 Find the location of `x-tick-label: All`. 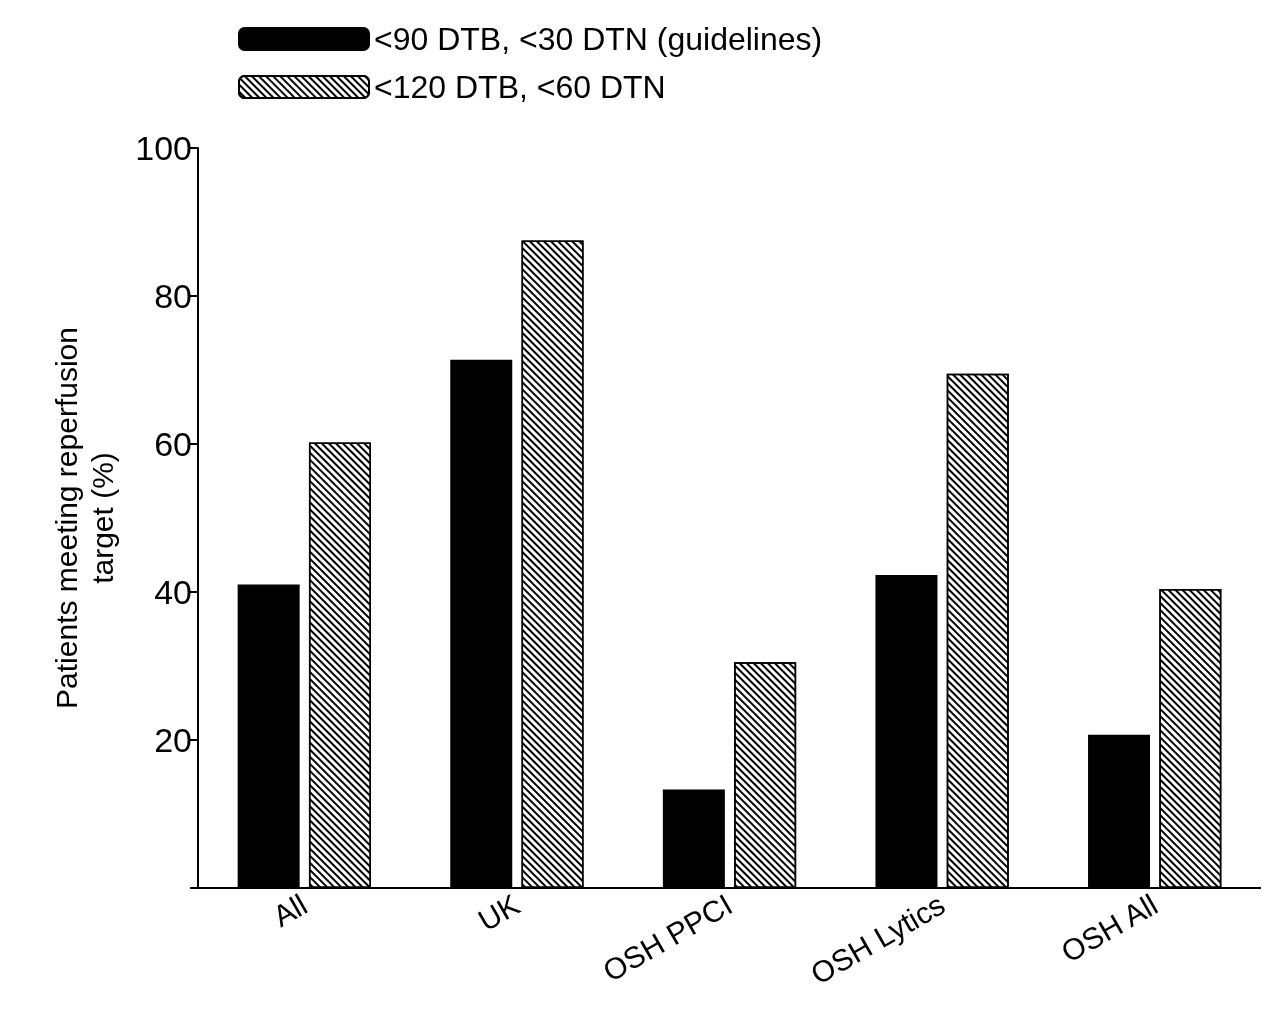

x-tick-label: All is located at coordinates (290, 910).